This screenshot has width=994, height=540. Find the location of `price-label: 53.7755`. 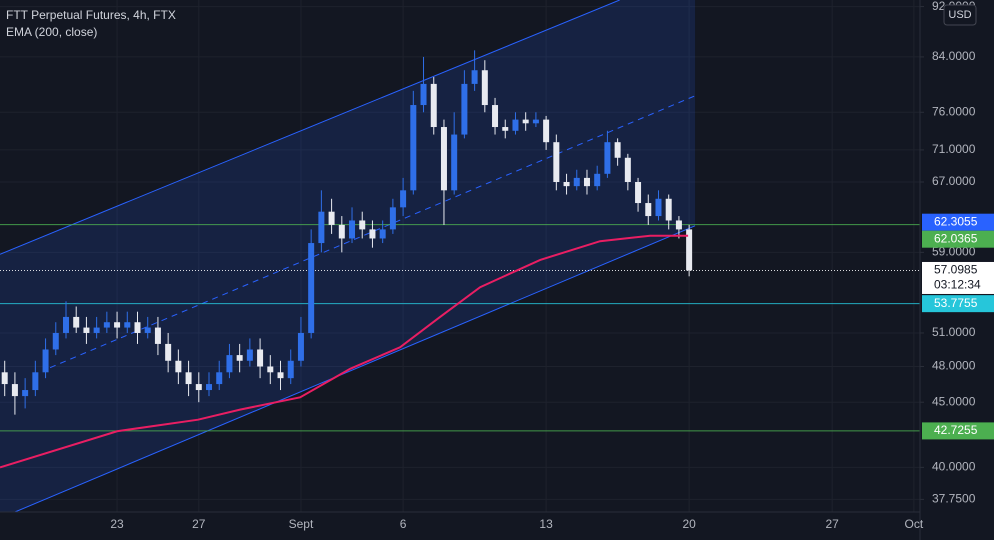

price-label: 53.7755 is located at coordinates (956, 303).